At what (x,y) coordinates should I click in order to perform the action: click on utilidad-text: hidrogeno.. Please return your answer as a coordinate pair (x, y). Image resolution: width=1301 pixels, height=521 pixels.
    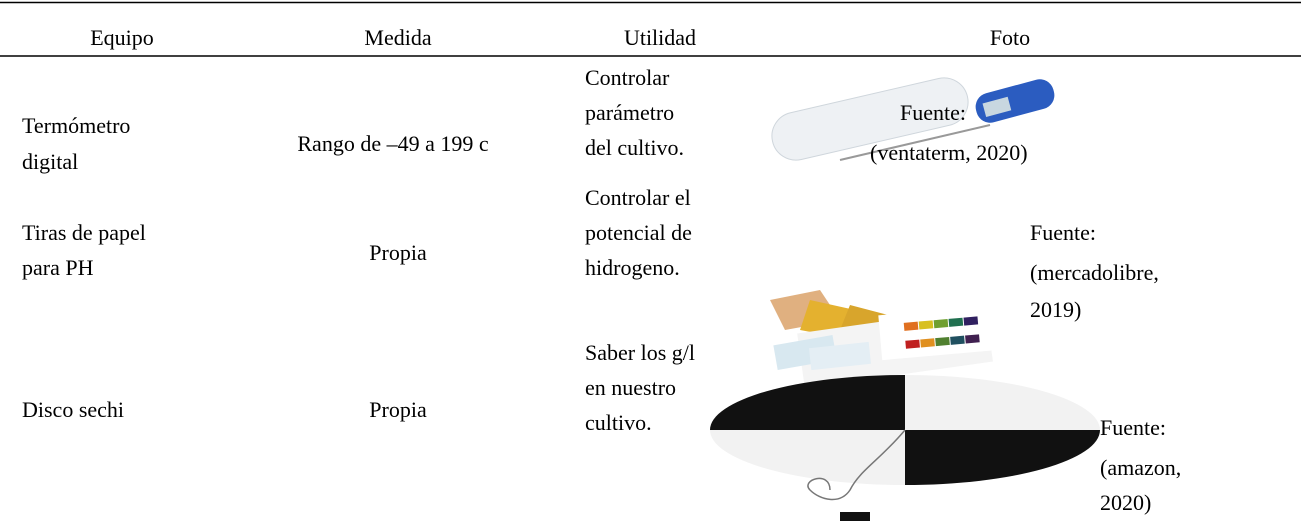
    Looking at the image, I should click on (632, 267).